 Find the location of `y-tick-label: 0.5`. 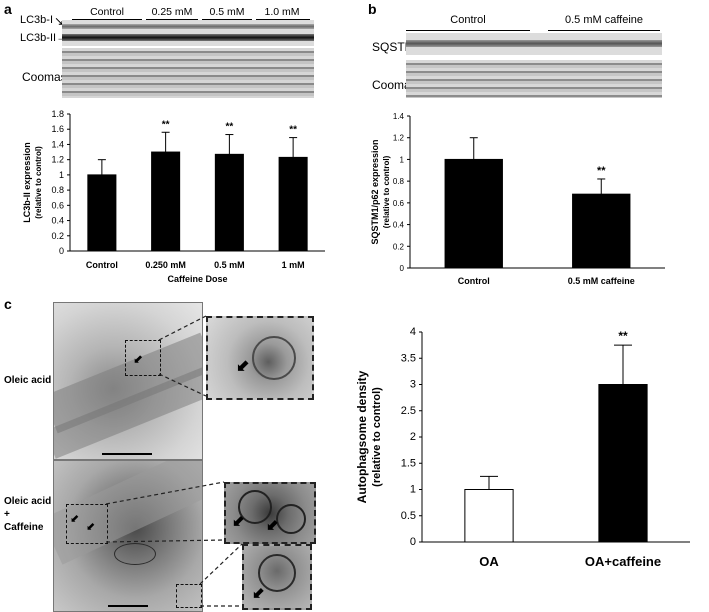

y-tick-label: 0.5 is located at coordinates (408, 516).